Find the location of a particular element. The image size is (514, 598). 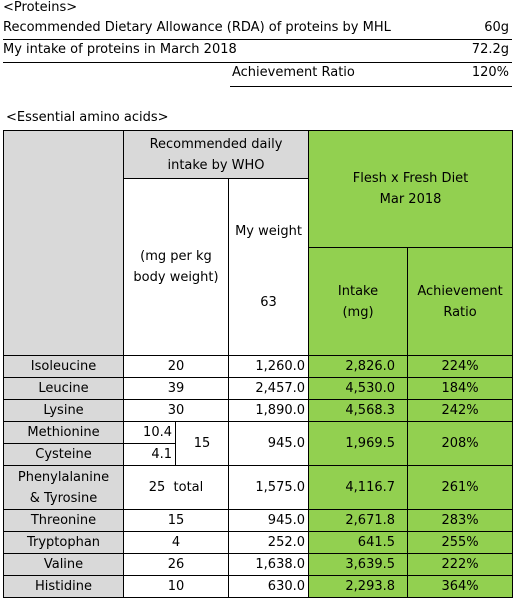

cell: 283% is located at coordinates (460, 520).